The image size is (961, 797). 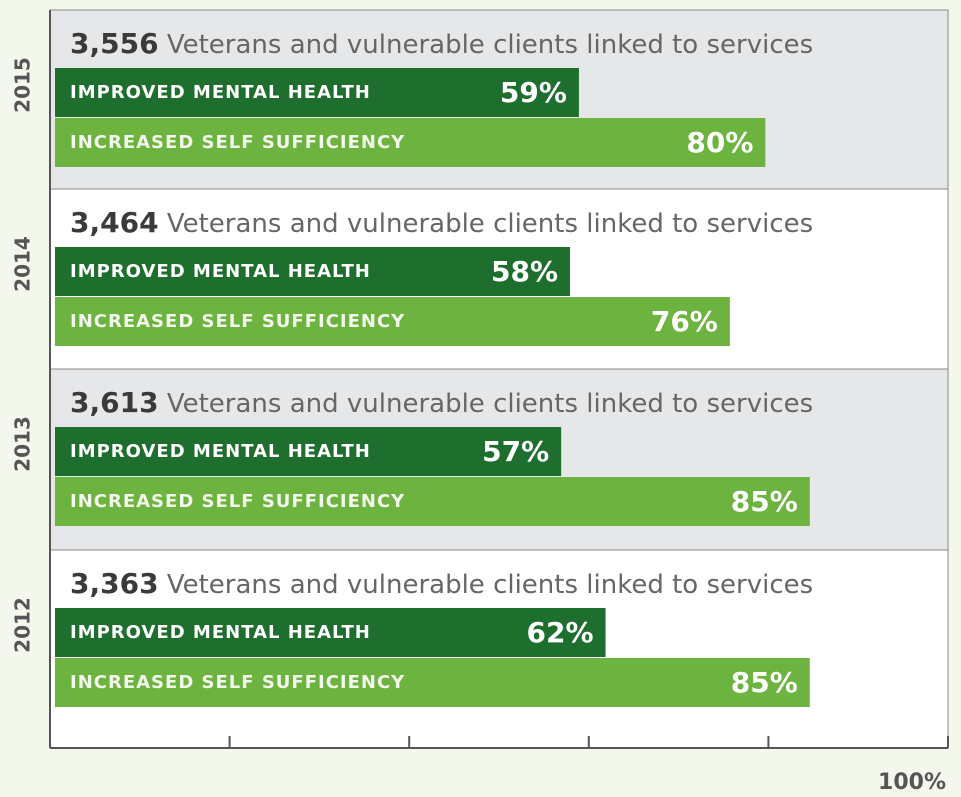 What do you see at coordinates (533, 92) in the screenshot?
I see `value-label: 59%` at bounding box center [533, 92].